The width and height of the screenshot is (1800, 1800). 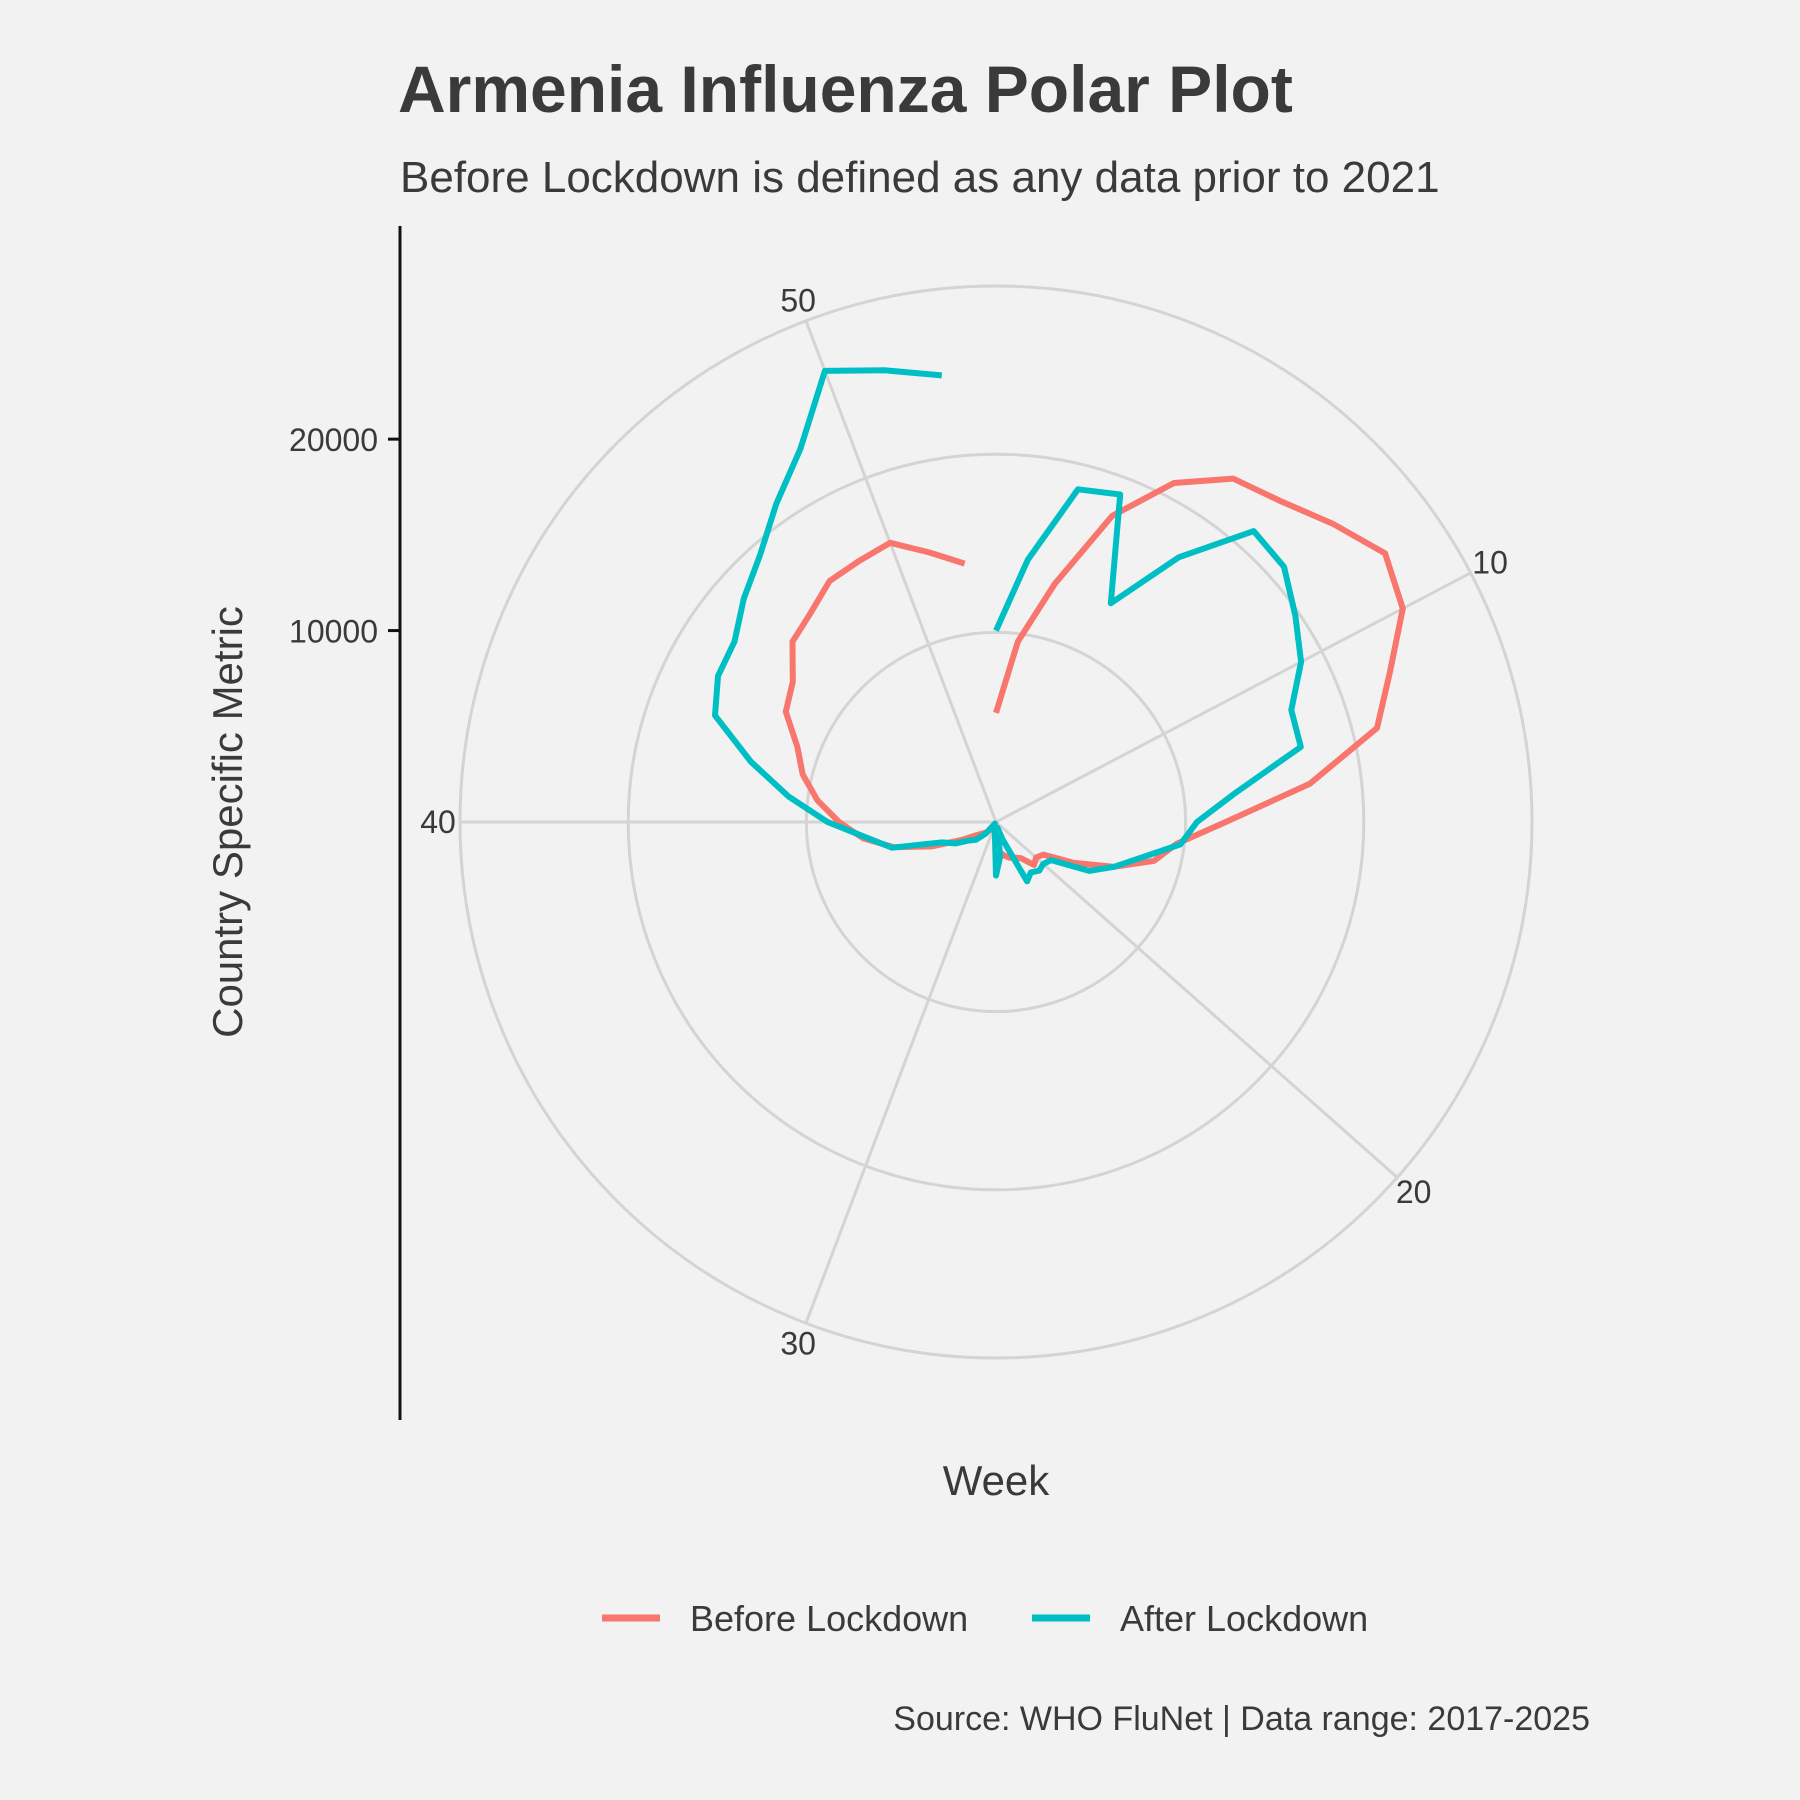 I want to click on x-tick-label-20: 20, so click(x=1414, y=1192).